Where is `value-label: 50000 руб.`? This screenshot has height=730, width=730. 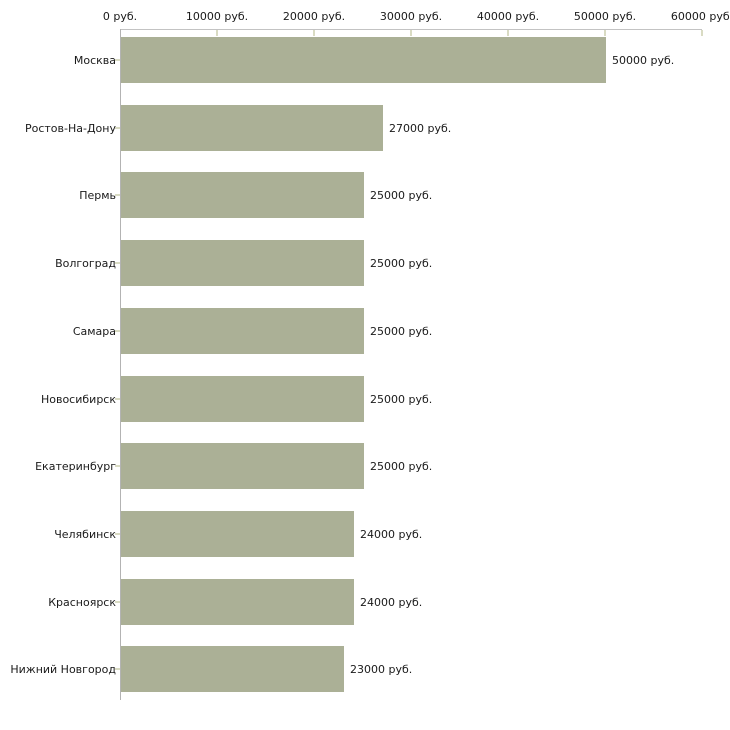
value-label: 50000 руб. is located at coordinates (643, 60).